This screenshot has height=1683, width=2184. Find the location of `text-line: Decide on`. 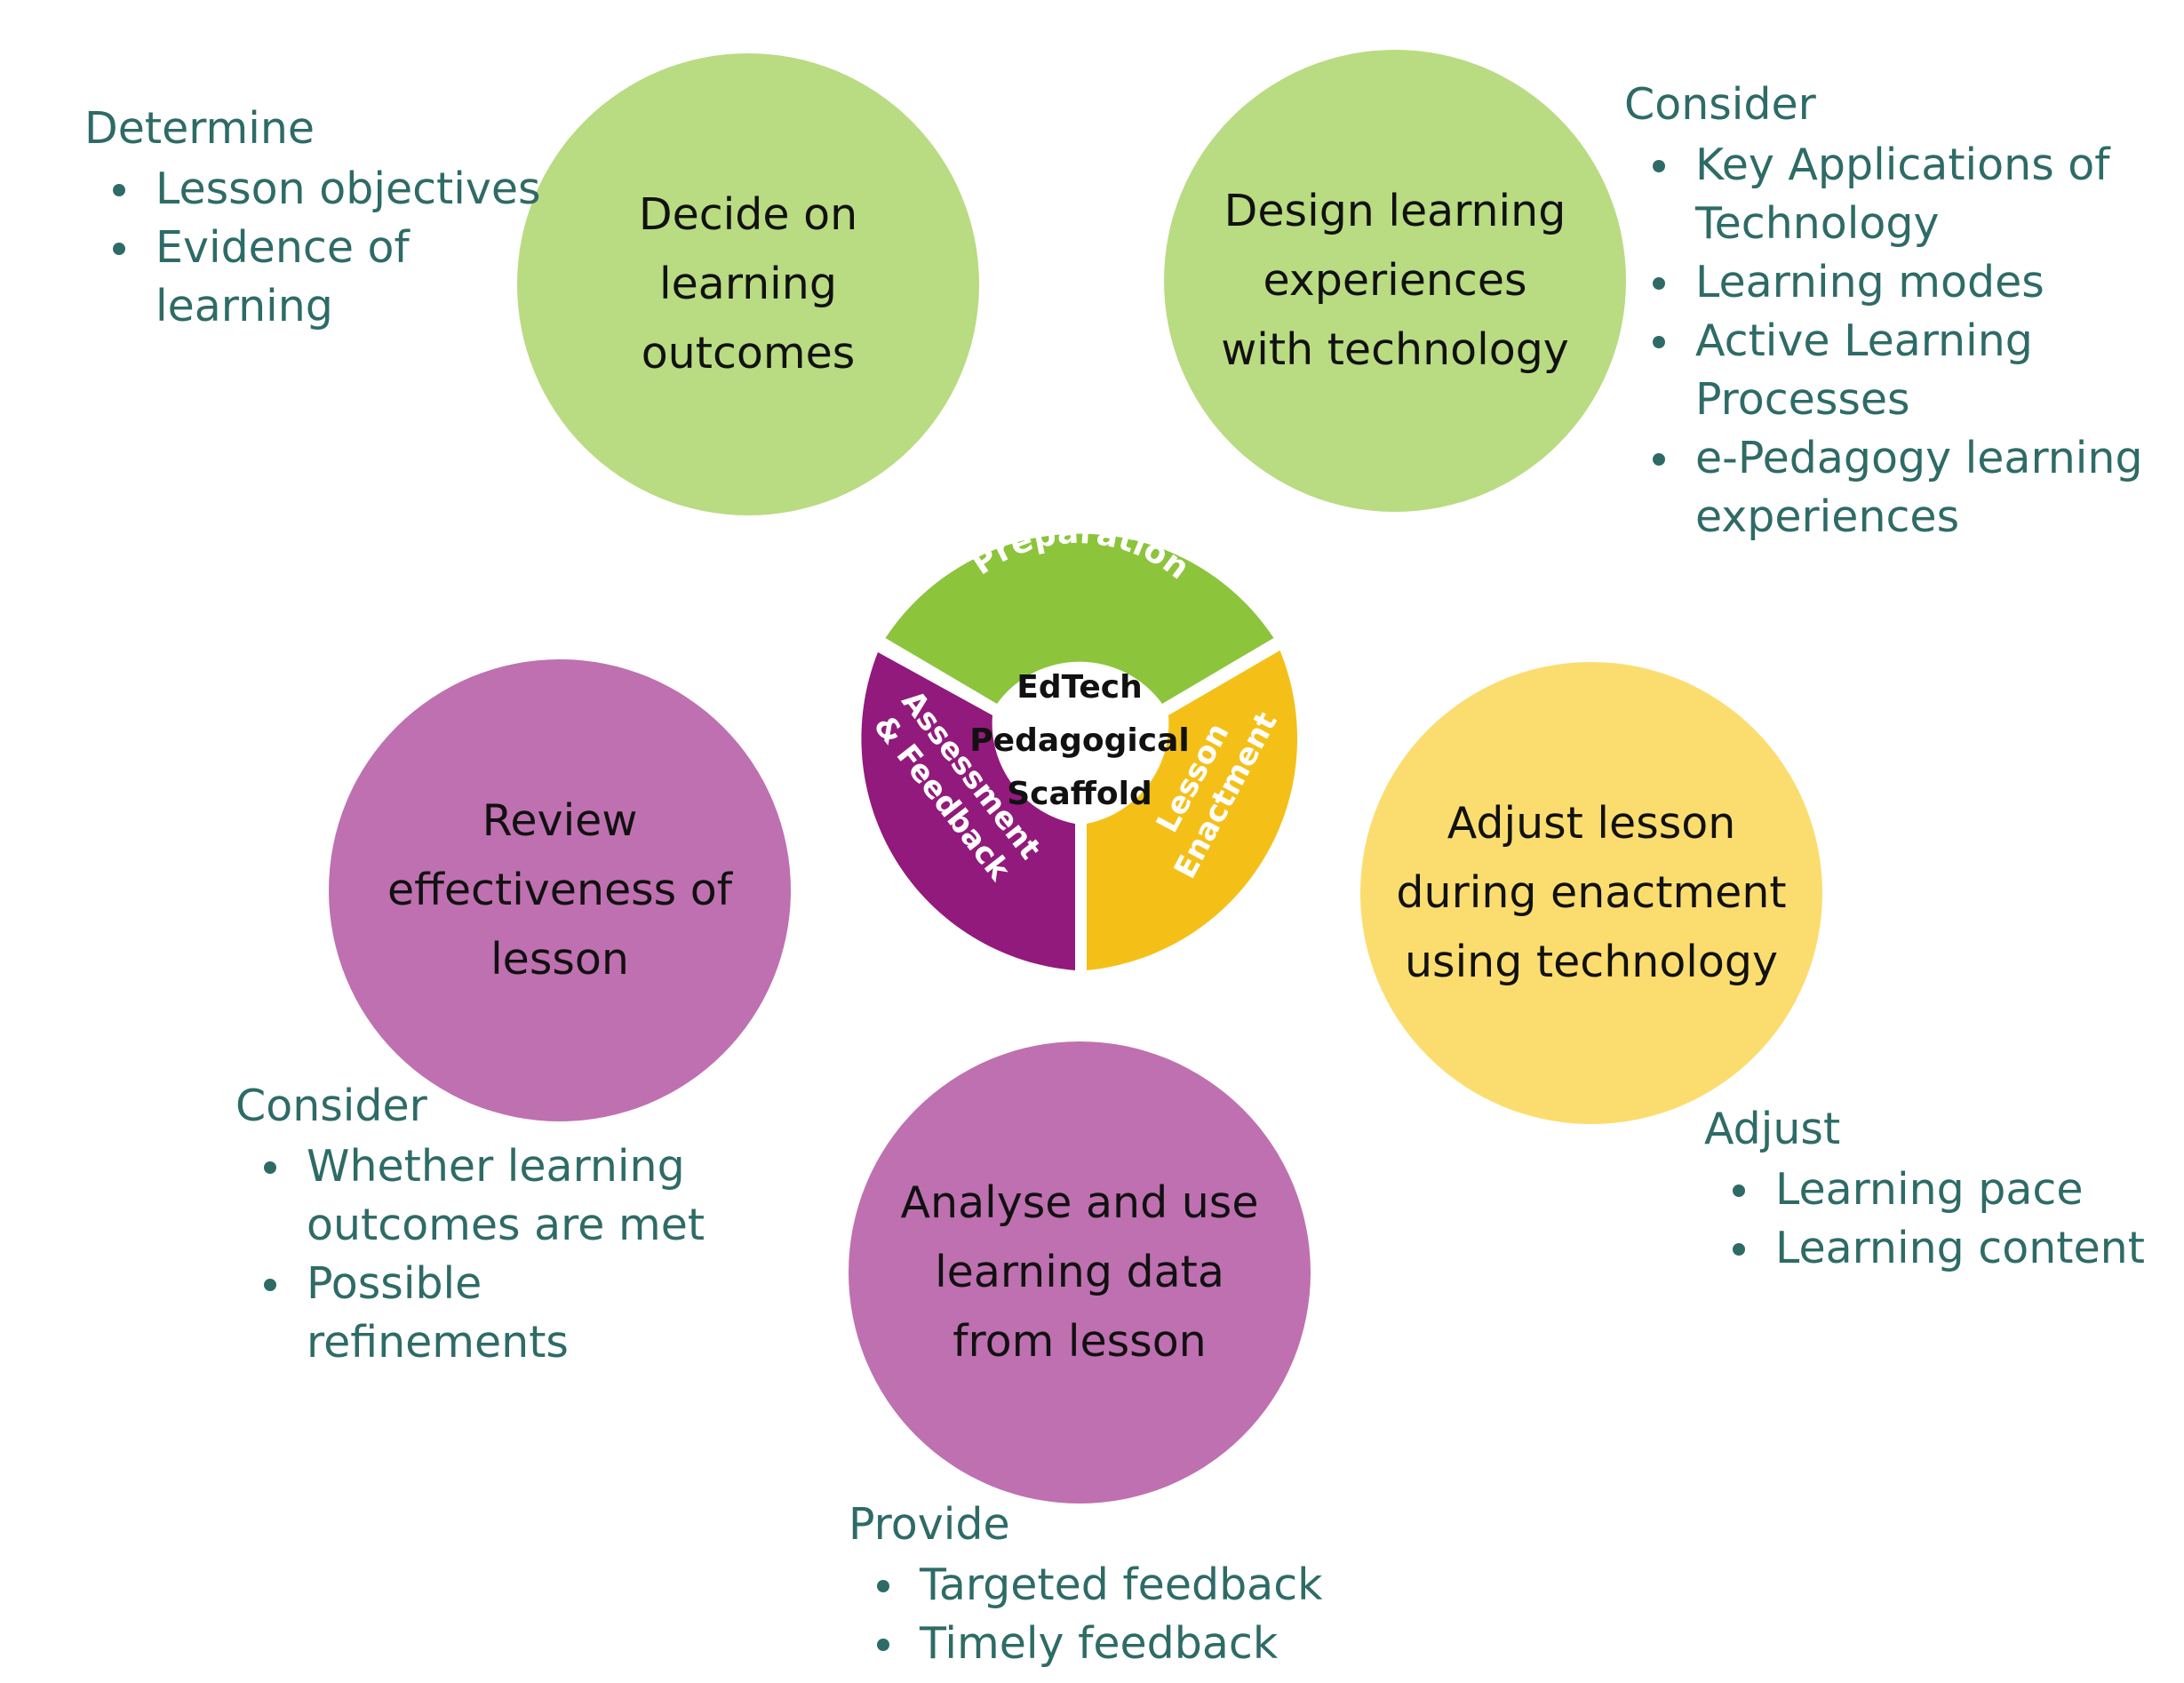

text-line: Decide on is located at coordinates (748, 214).